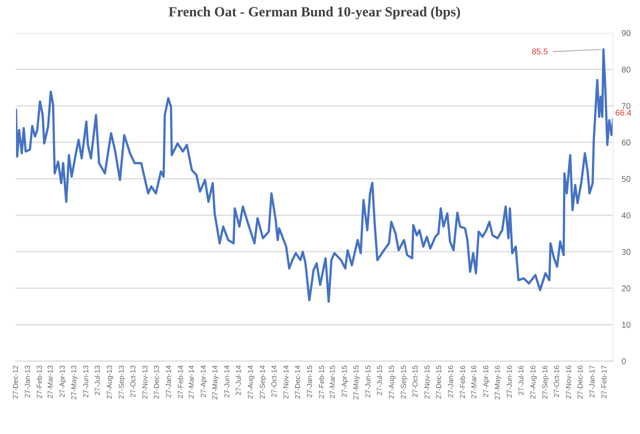 Image resolution: width=640 pixels, height=434 pixels. Describe the element at coordinates (540, 51) in the screenshot. I see `annotation: 85.5` at that location.